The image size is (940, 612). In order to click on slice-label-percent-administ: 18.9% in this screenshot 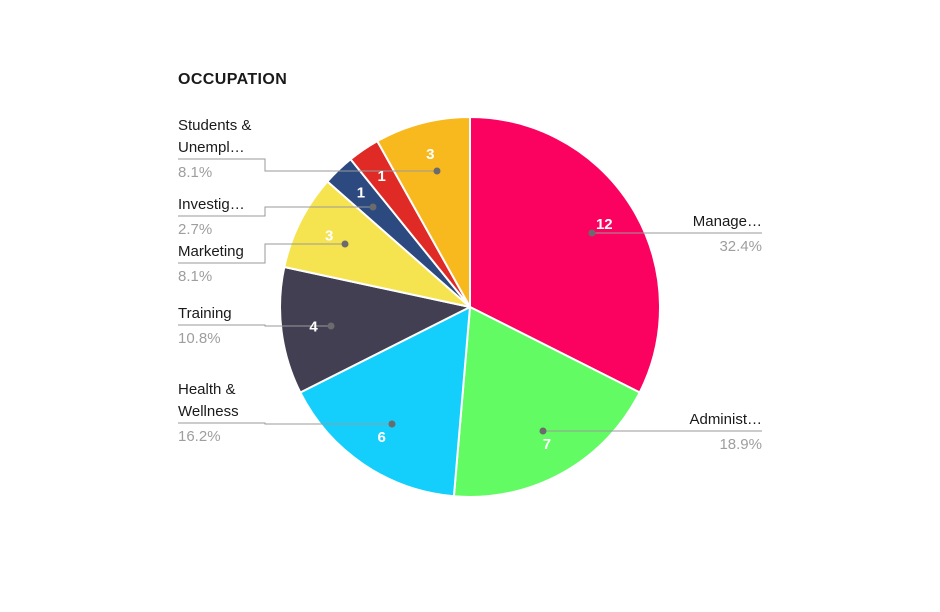, I will do `click(740, 444)`.